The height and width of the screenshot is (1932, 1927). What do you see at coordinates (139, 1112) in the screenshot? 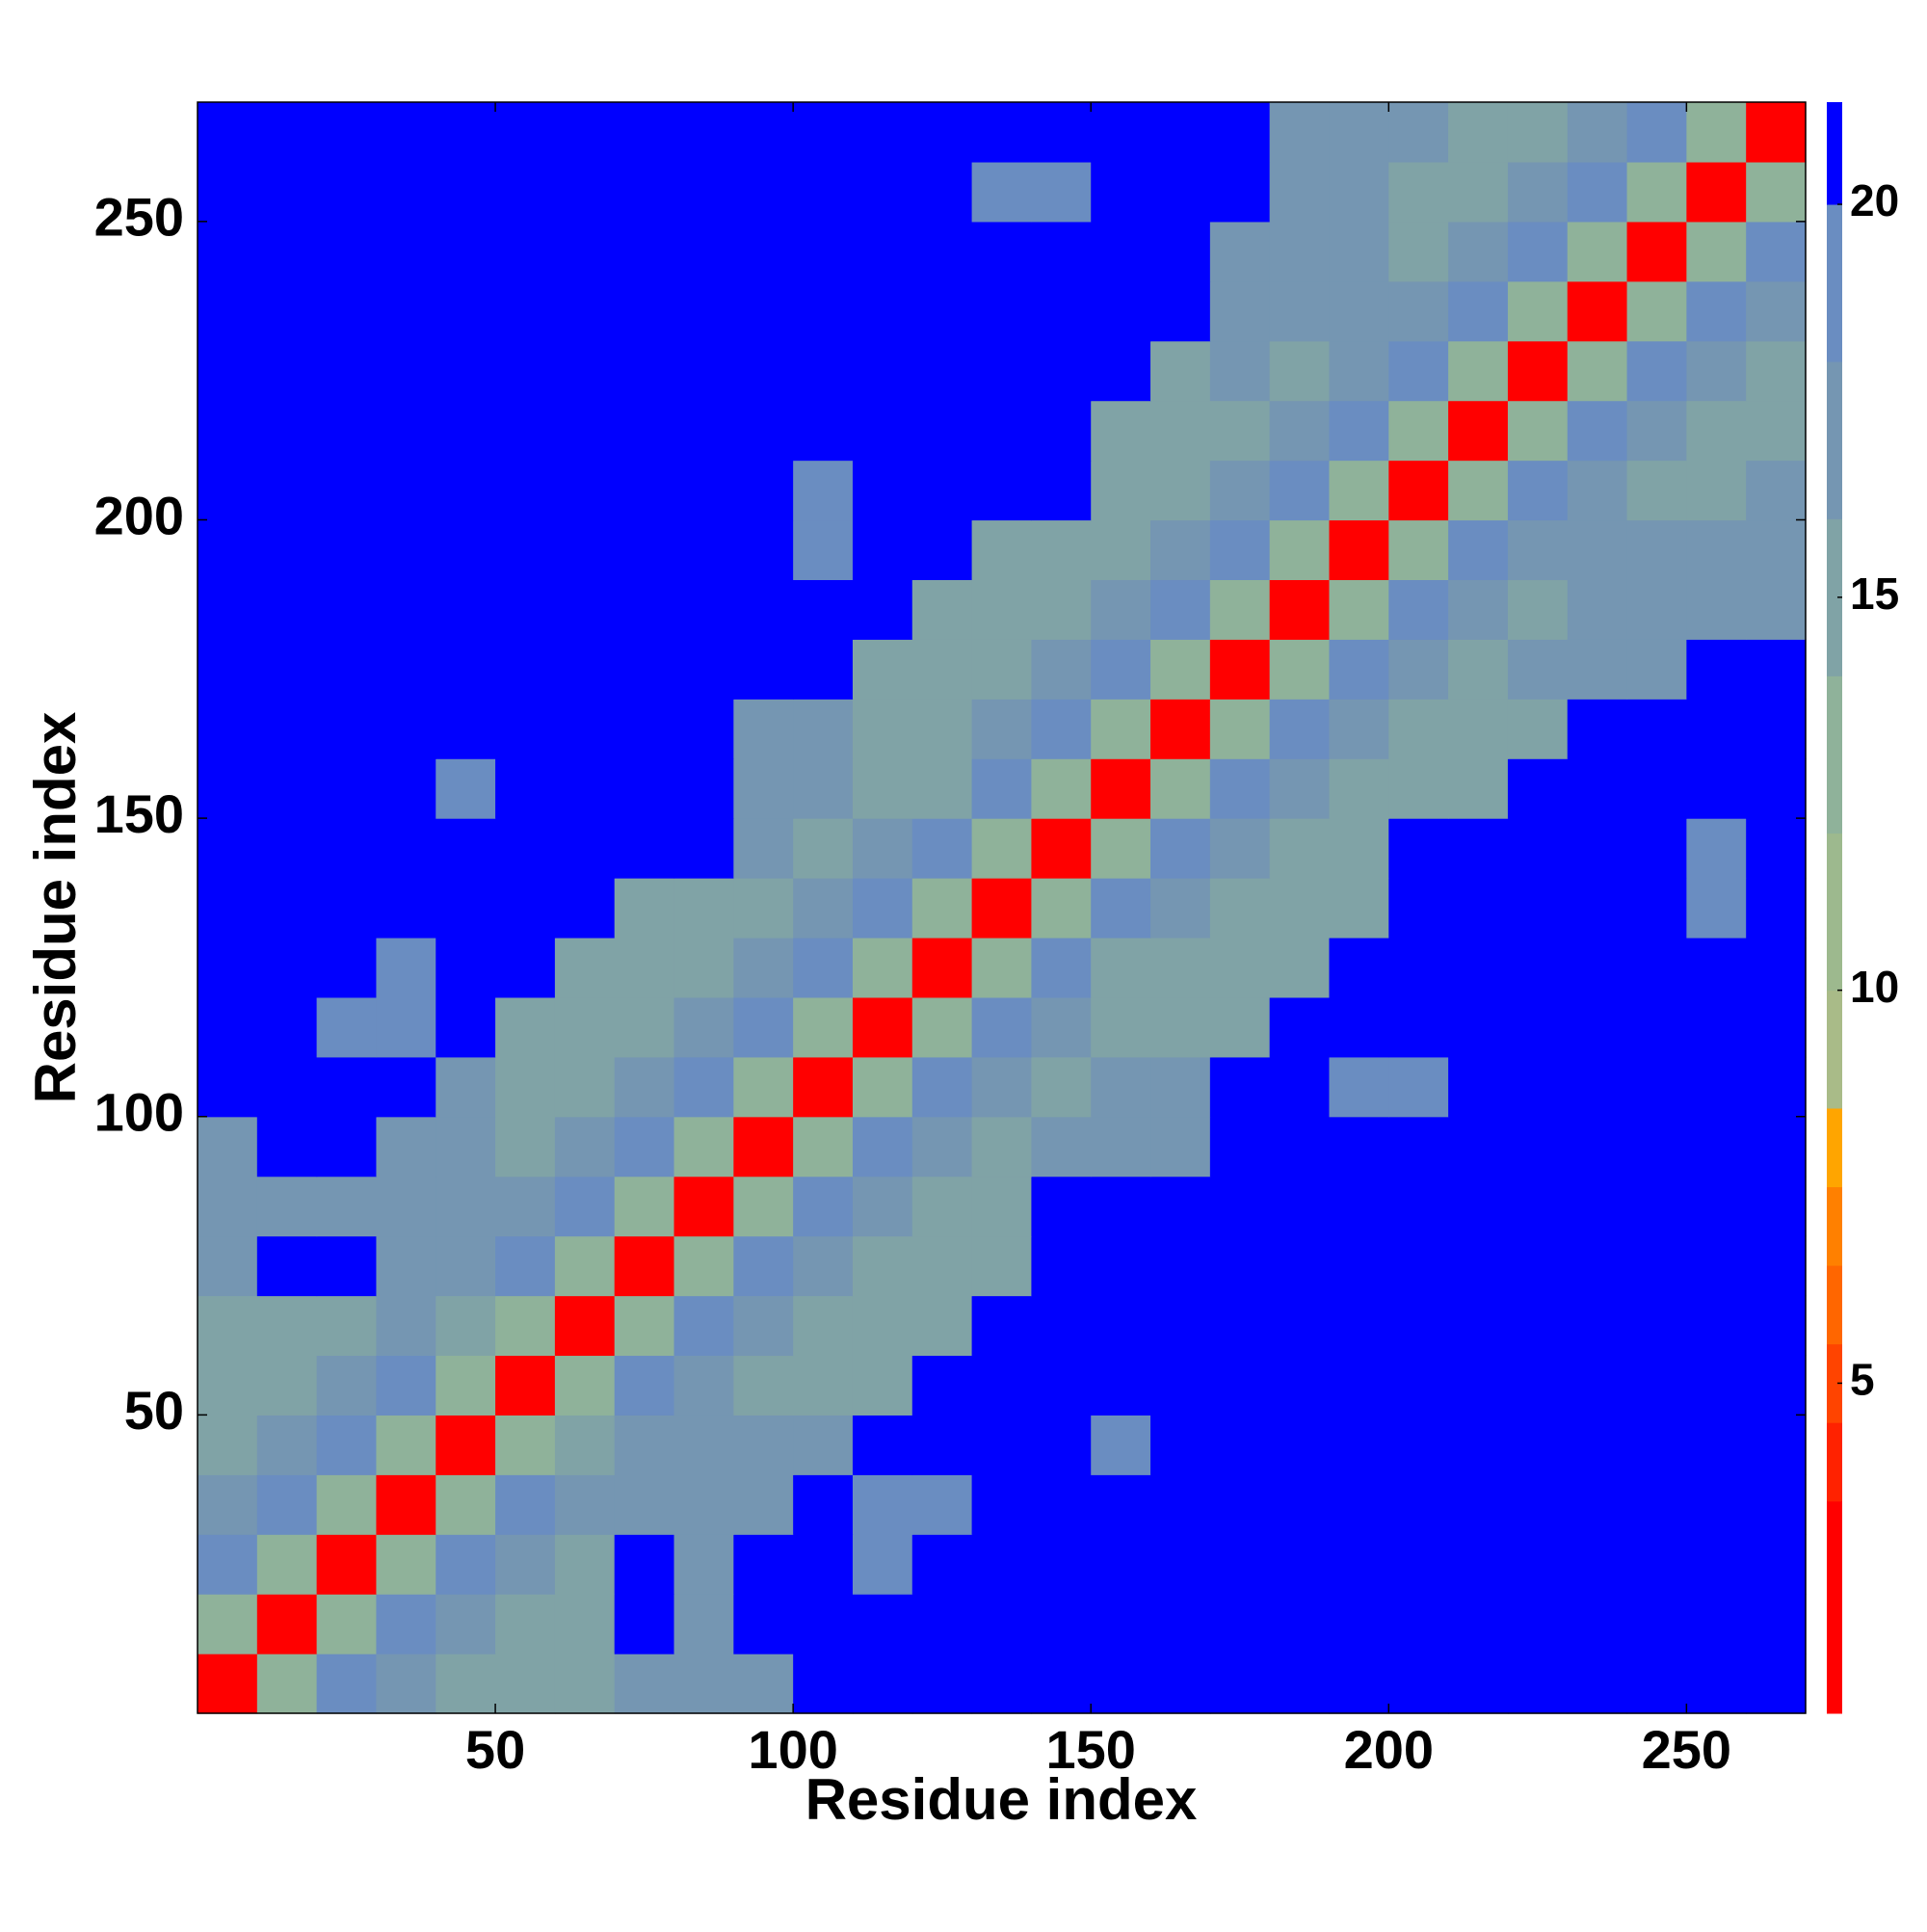
I see `y-tick-label: 100` at bounding box center [139, 1112].